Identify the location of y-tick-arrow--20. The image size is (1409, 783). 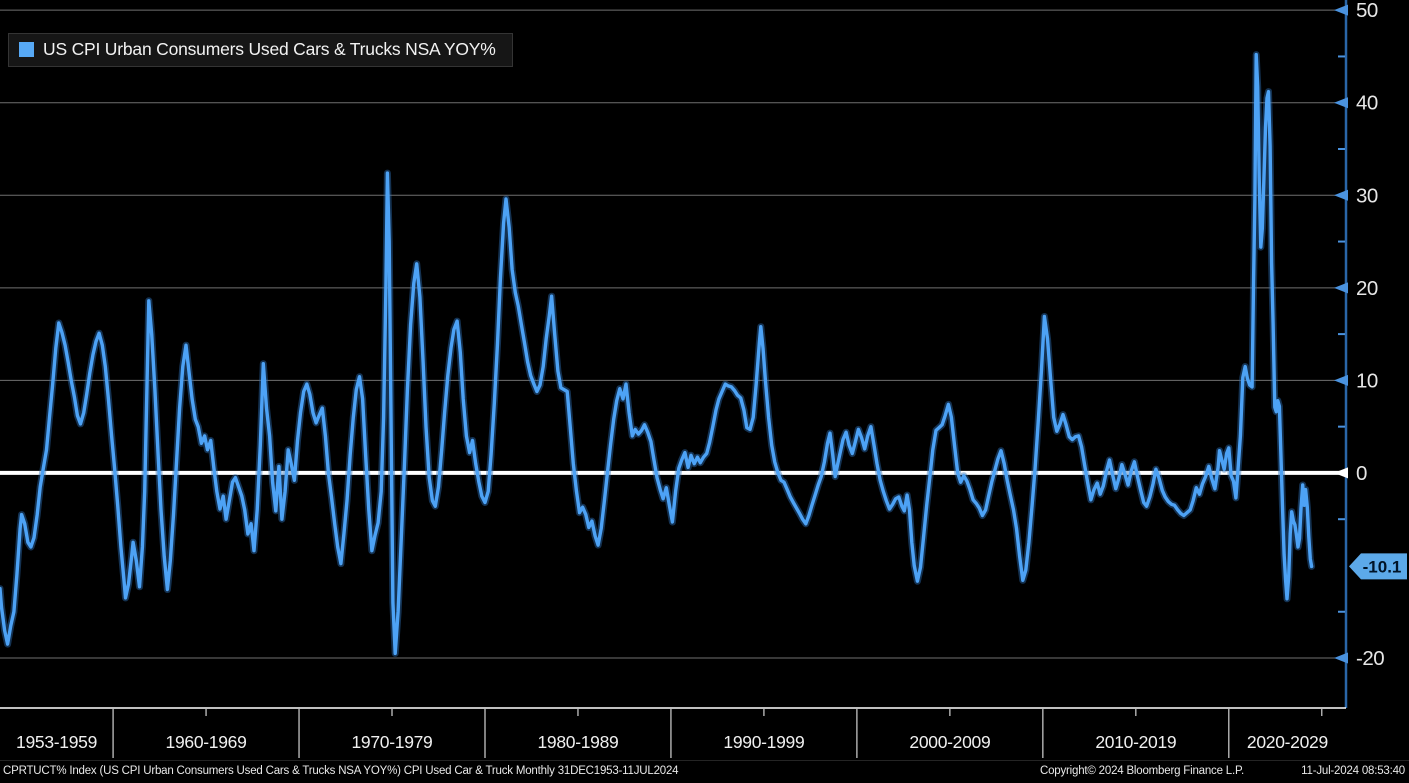
(1341, 658).